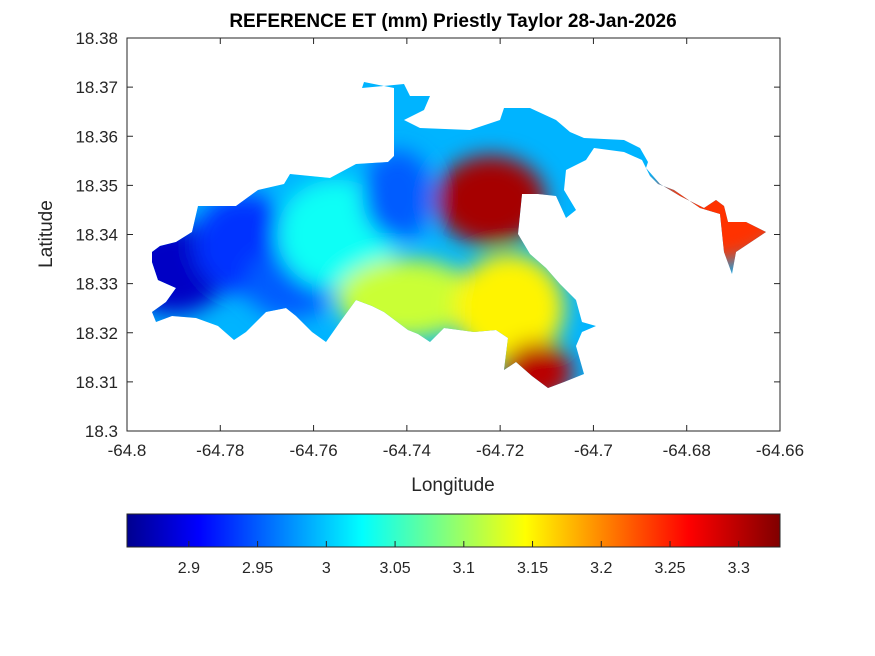 The height and width of the screenshot is (656, 875). What do you see at coordinates (96, 38) in the screenshot?
I see `y-tick-label: 18.38` at bounding box center [96, 38].